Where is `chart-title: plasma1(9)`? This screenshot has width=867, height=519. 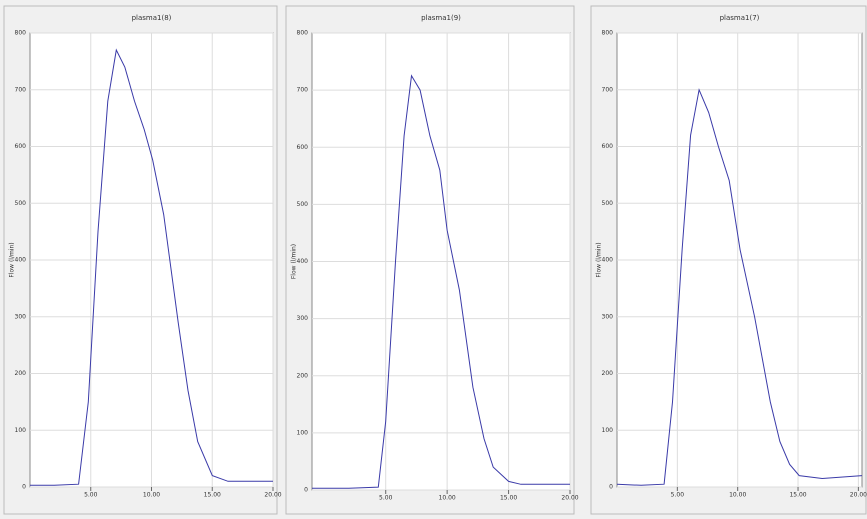
chart-title: plasma1(9) is located at coordinates (441, 18).